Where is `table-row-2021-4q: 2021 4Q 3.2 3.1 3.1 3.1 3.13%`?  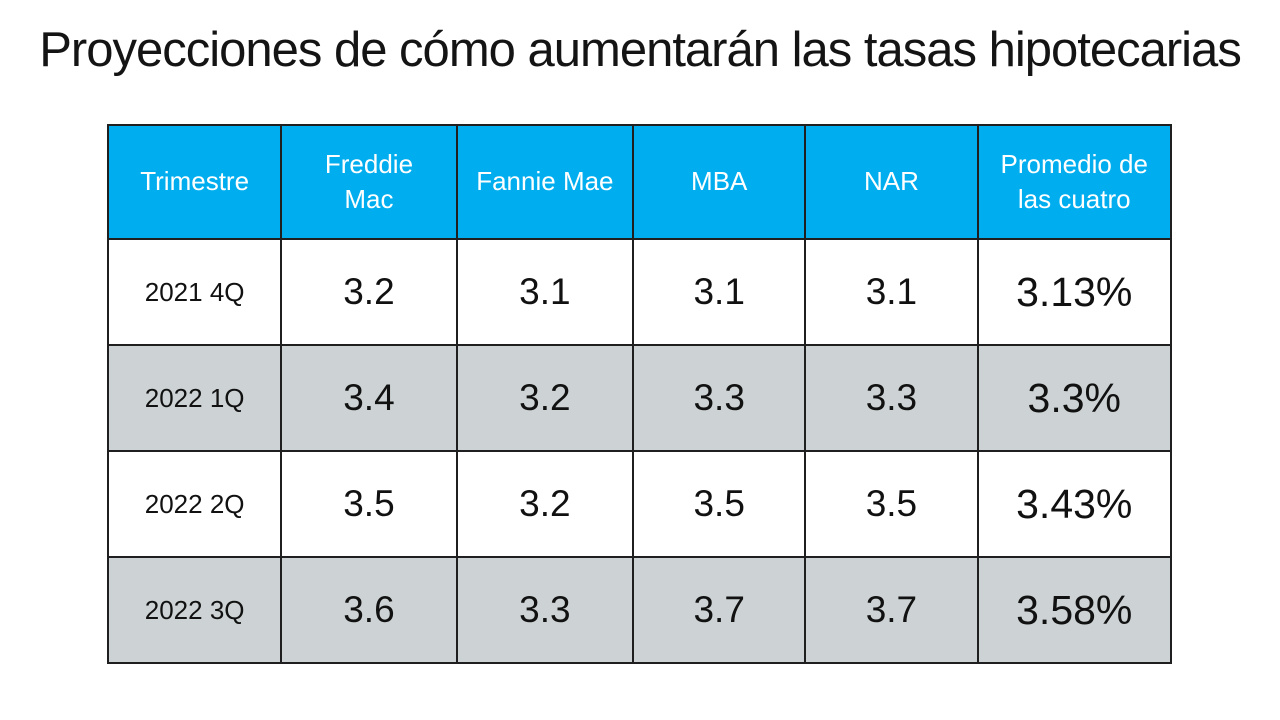
table-row-2021-4q: 2021 4Q 3.2 3.1 3.1 3.1 3.13% is located at coordinates (639, 292).